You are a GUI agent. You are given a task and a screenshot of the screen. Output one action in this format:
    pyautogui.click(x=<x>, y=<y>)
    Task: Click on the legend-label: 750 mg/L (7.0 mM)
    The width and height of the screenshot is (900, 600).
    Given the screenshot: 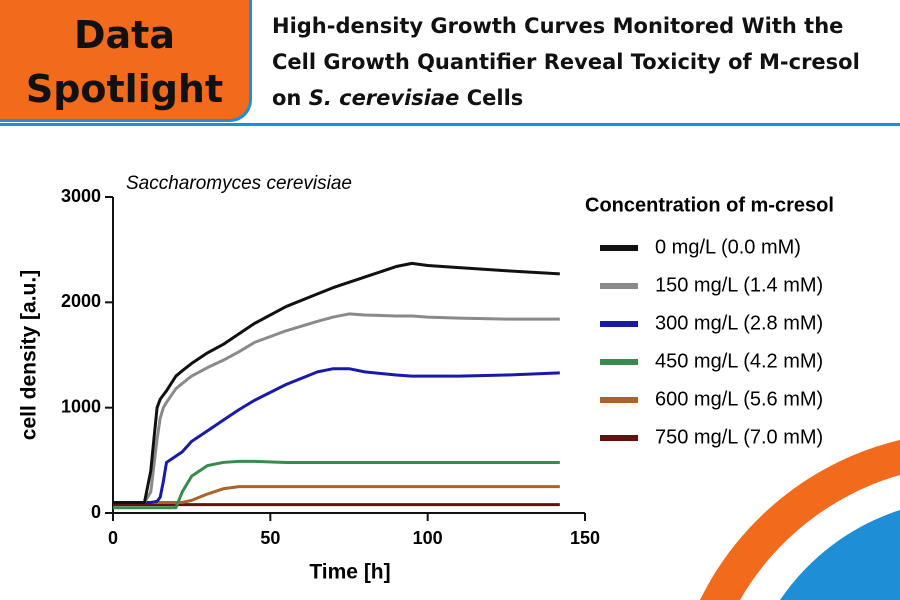 What is the action you would take?
    pyautogui.click(x=739, y=437)
    